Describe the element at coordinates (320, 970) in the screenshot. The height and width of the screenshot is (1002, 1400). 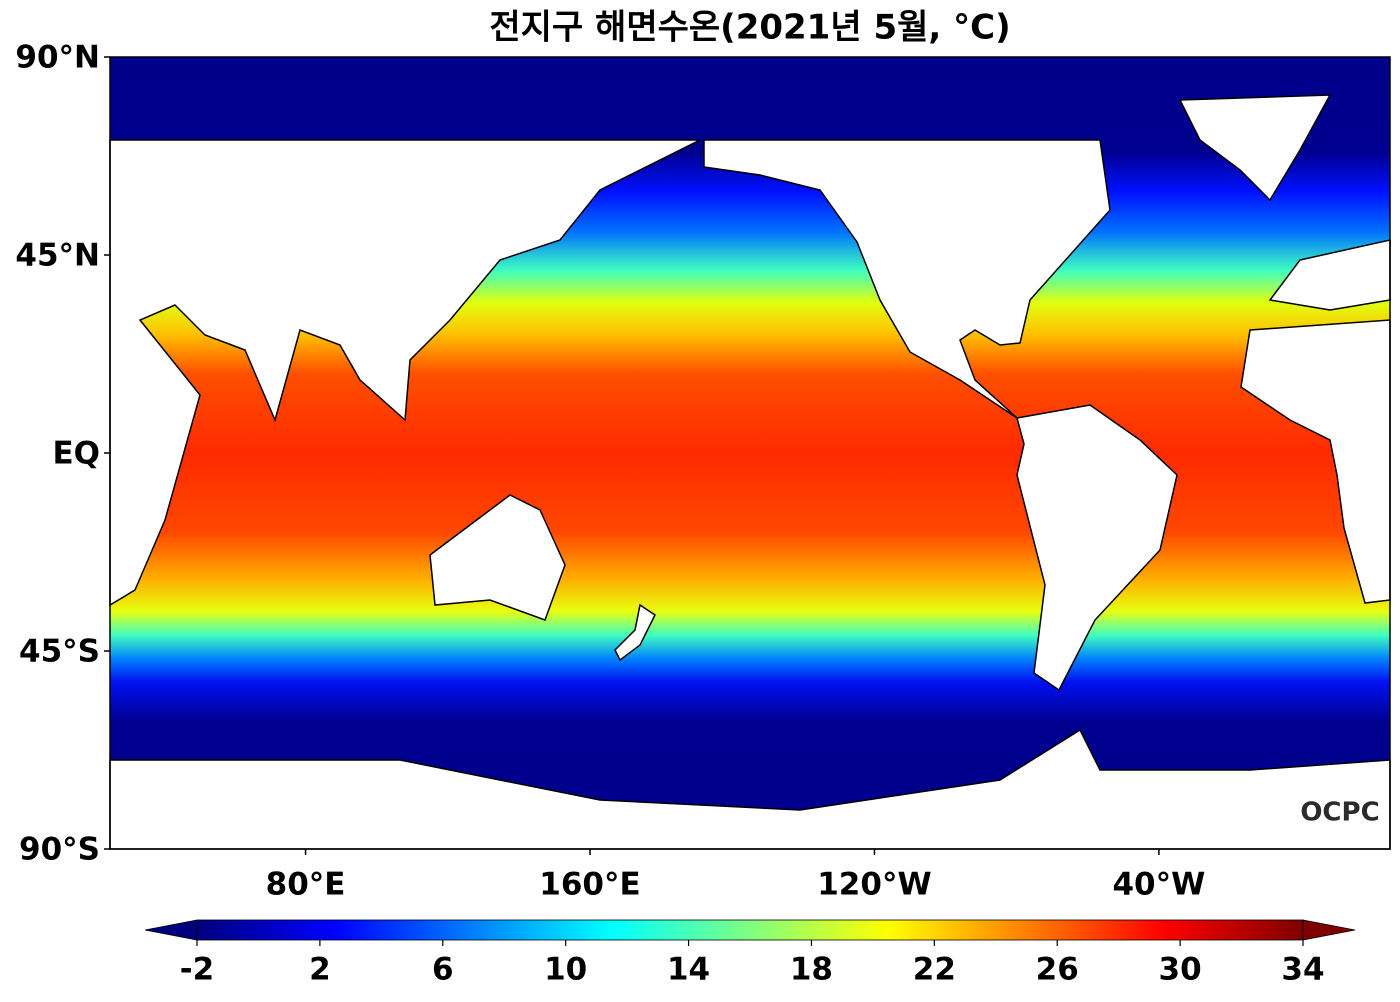
I see `colorbar-tick-label: 2` at that location.